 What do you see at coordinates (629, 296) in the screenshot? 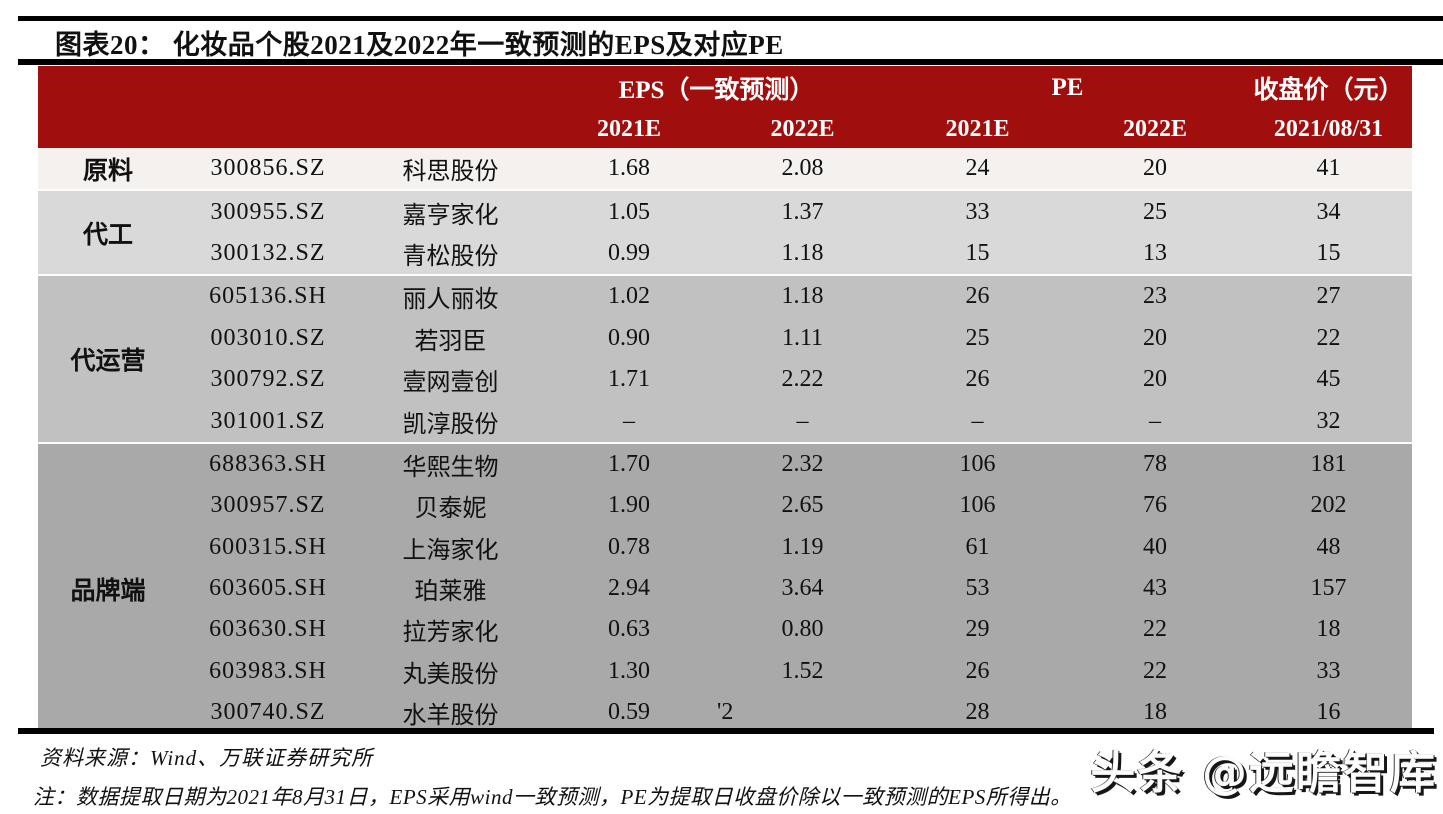
I see `cell-eps-2021e: 1.02` at bounding box center [629, 296].